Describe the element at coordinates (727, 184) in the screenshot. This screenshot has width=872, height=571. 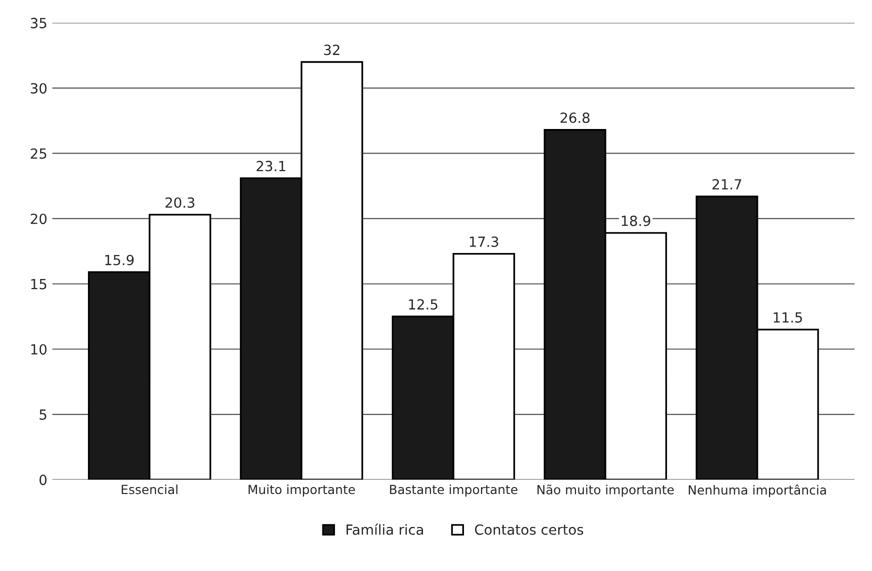
I see `data-label: 21.7` at that location.